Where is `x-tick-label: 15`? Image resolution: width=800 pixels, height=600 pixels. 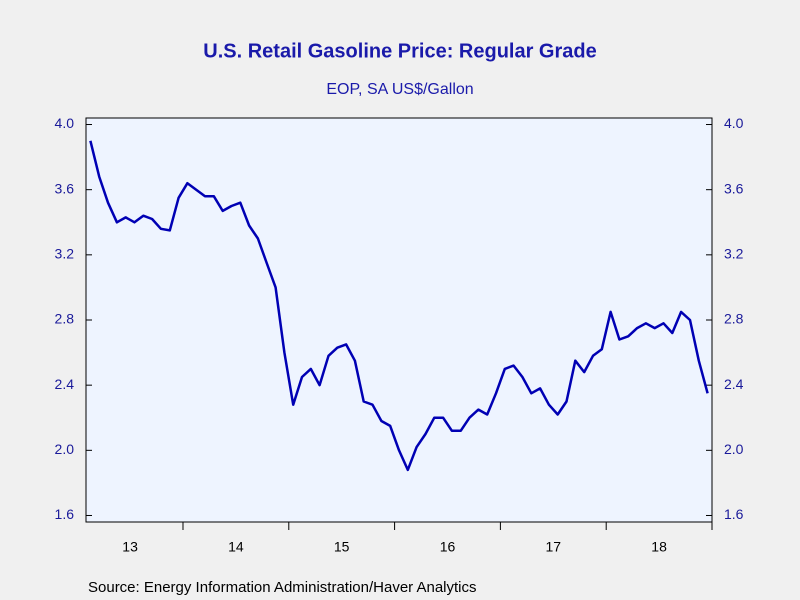 x-tick-label: 15 is located at coordinates (342, 547).